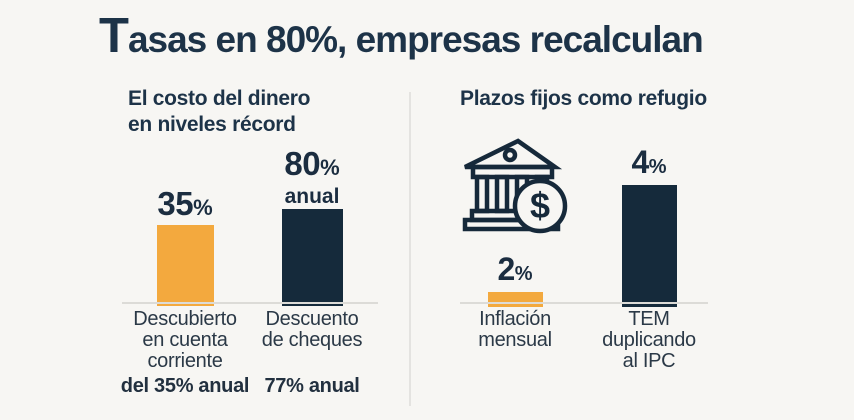 Image resolution: width=854 pixels, height=420 pixels. What do you see at coordinates (515, 186) in the screenshot?
I see `bank-dollar-icon: $` at bounding box center [515, 186].